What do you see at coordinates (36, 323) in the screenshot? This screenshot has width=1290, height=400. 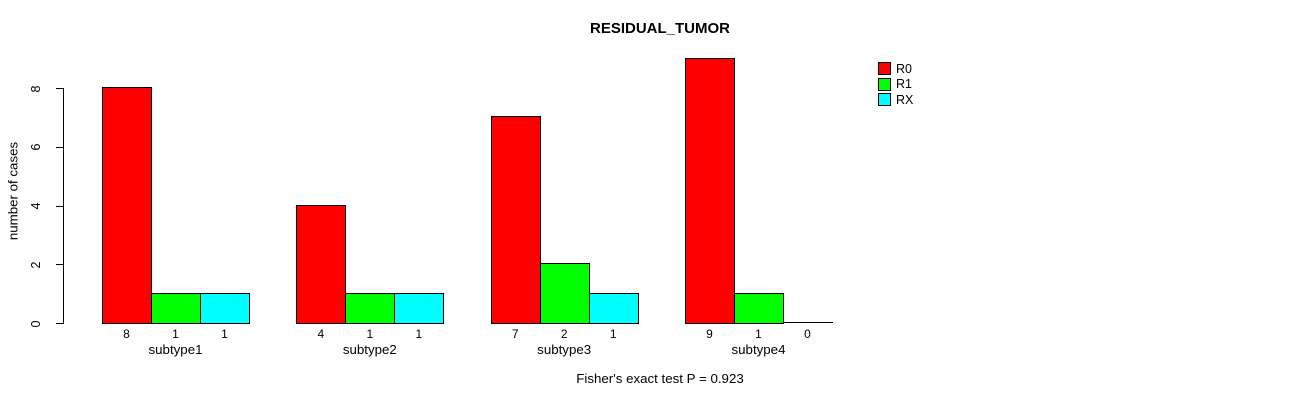 I see `y-tick-label: 0` at bounding box center [36, 323].